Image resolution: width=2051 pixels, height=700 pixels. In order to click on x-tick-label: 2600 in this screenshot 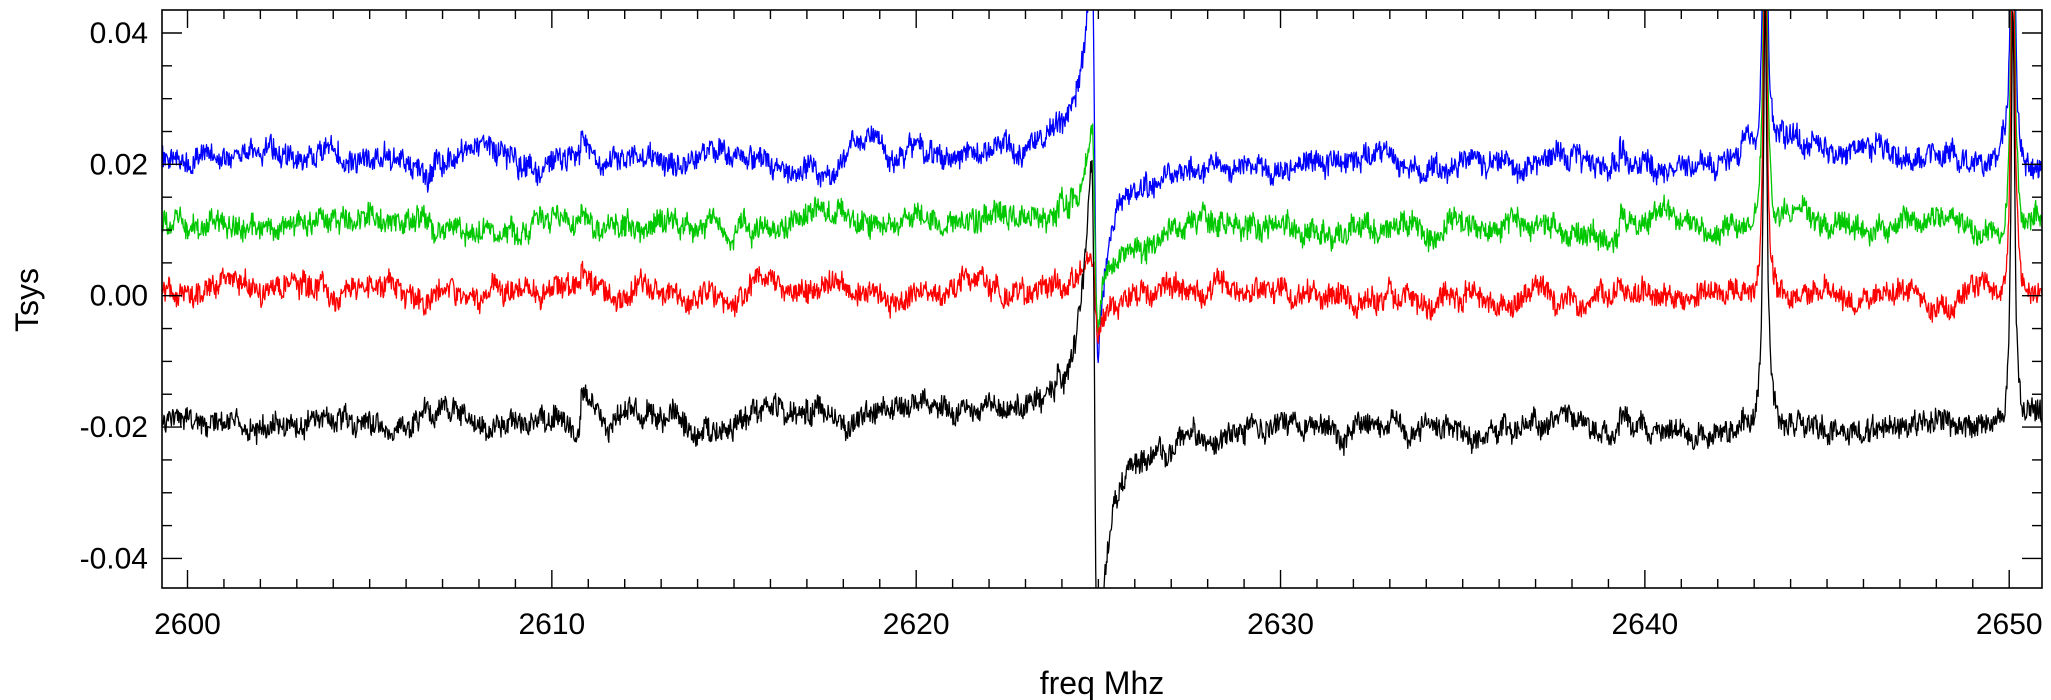, I will do `click(187, 624)`.